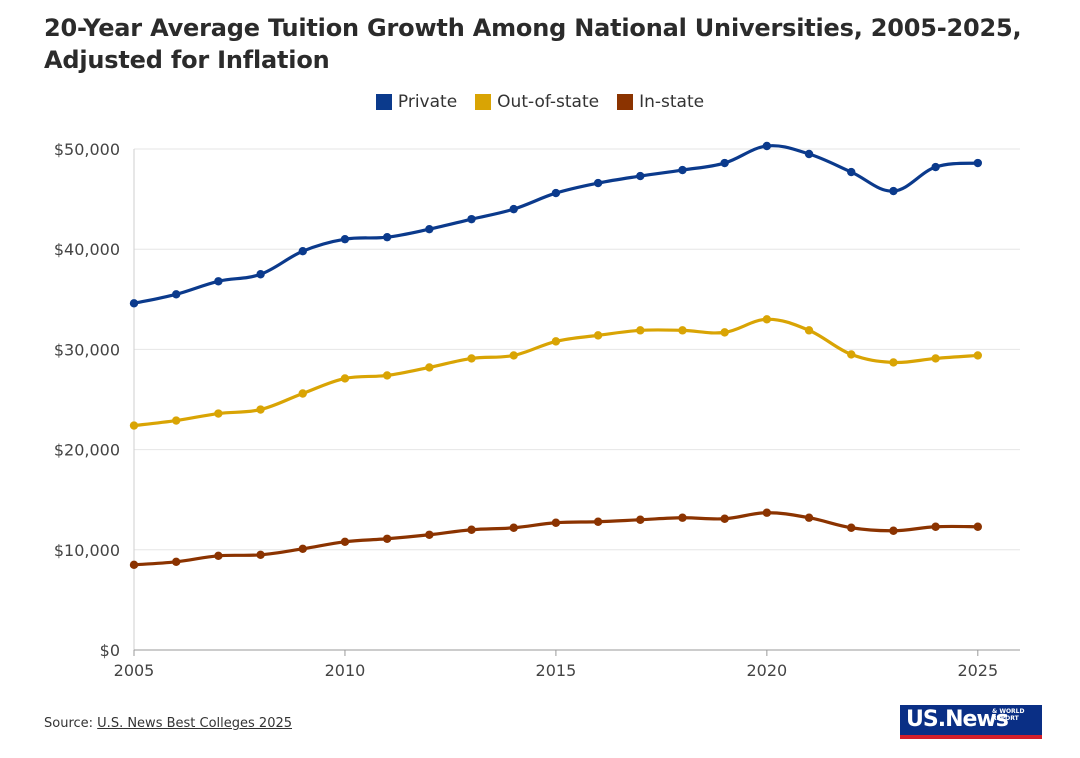 The width and height of the screenshot is (1080, 758). Describe the element at coordinates (87, 550) in the screenshot. I see `y-tick-label: $10,000` at that location.